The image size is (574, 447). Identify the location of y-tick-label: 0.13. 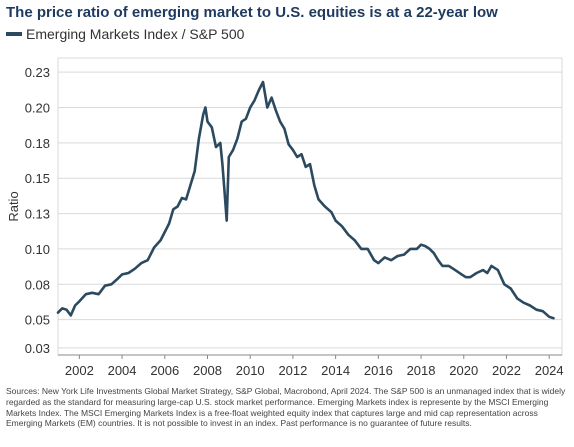
(37, 214).